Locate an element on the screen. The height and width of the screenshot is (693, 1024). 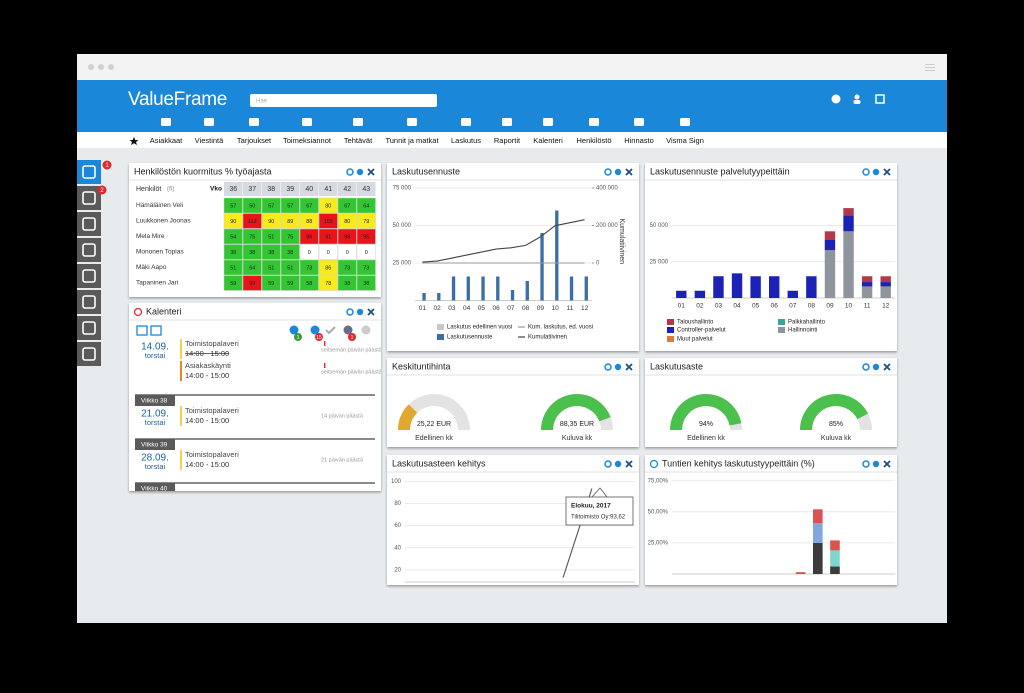
user-icon is located at coordinates (857, 97).